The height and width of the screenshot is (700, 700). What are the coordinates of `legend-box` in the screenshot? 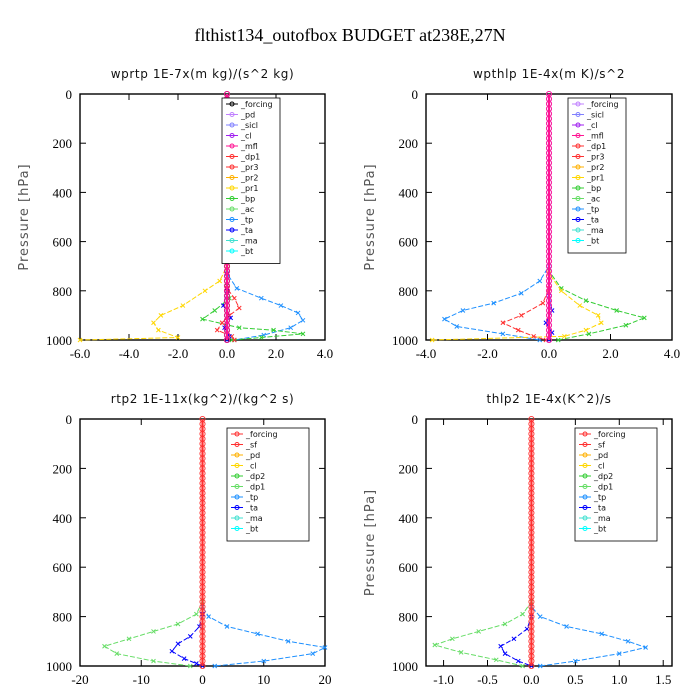 It's located at (268, 484).